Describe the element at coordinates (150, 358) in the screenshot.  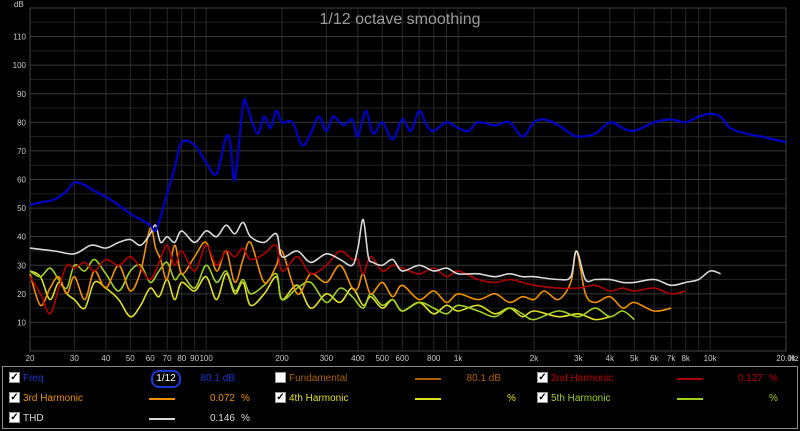
I see `x-tick-label: 60` at that location.